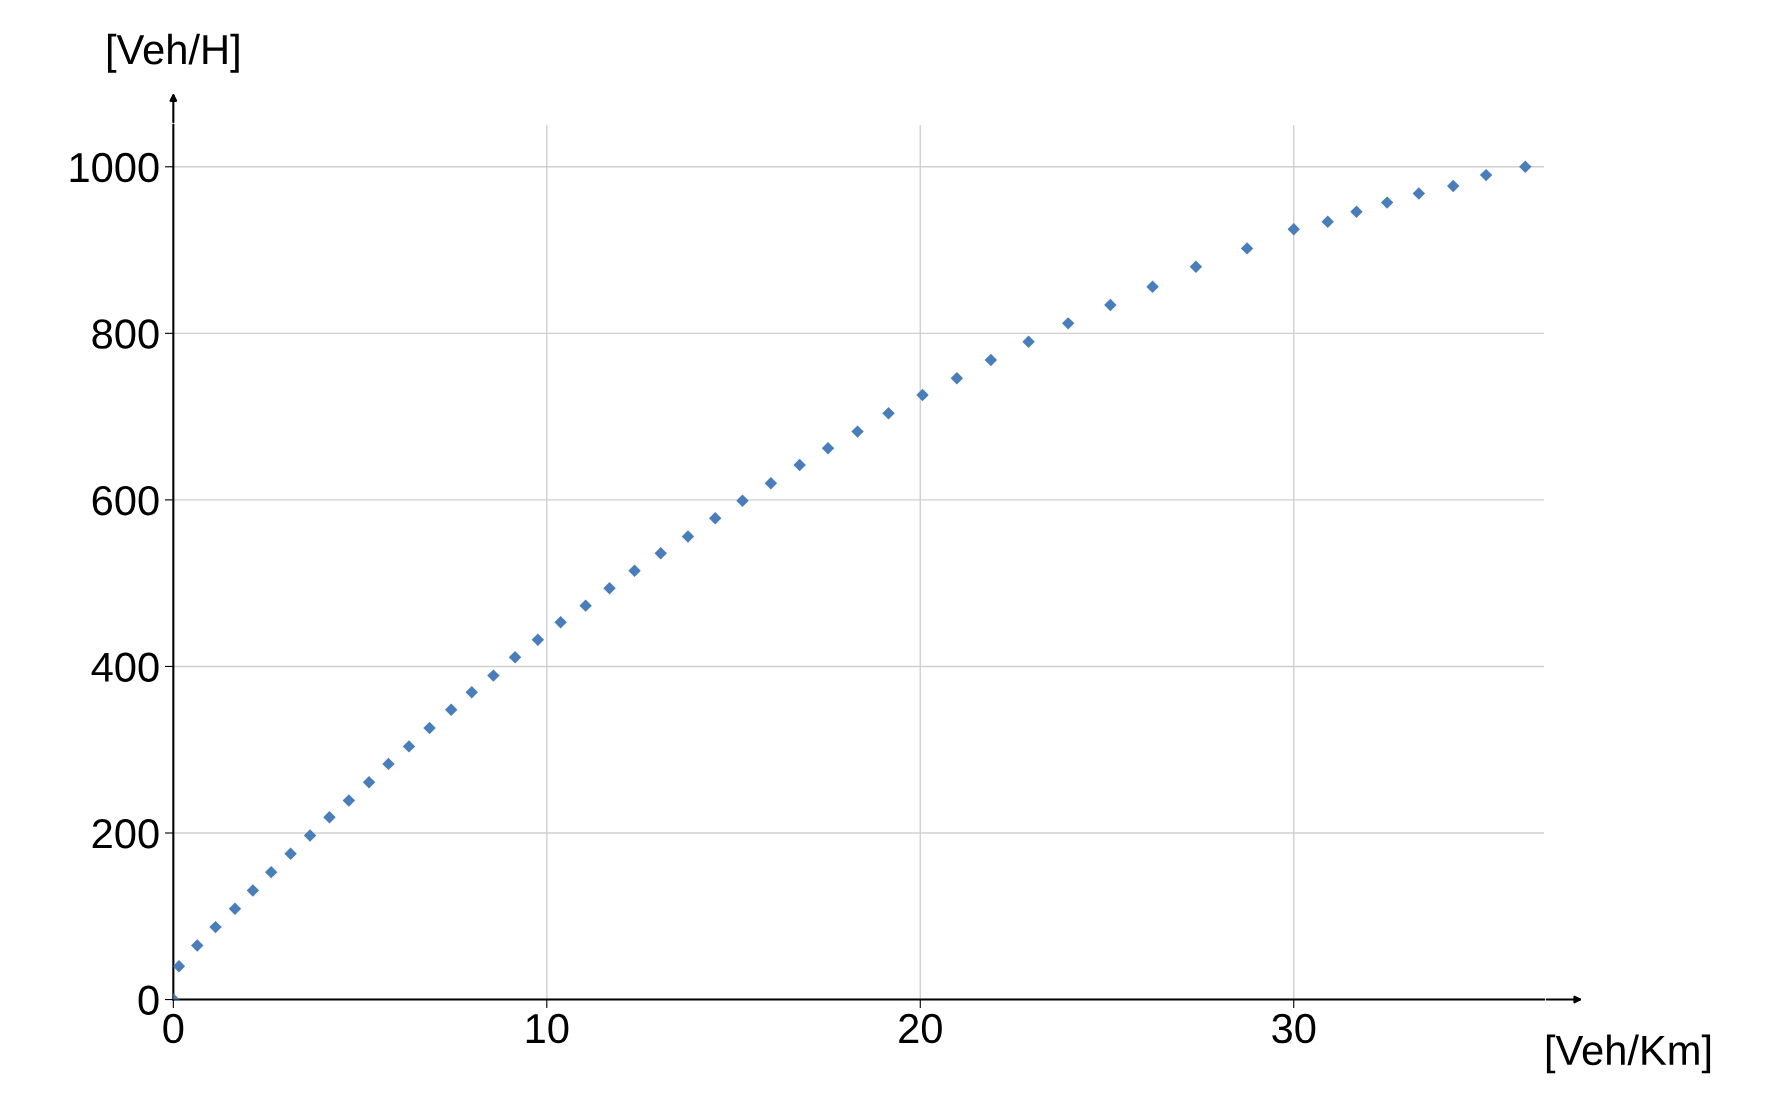 The width and height of the screenshot is (1787, 1093). What do you see at coordinates (1628, 1054) in the screenshot?
I see `x-axis-title: [Veh/Km]` at bounding box center [1628, 1054].